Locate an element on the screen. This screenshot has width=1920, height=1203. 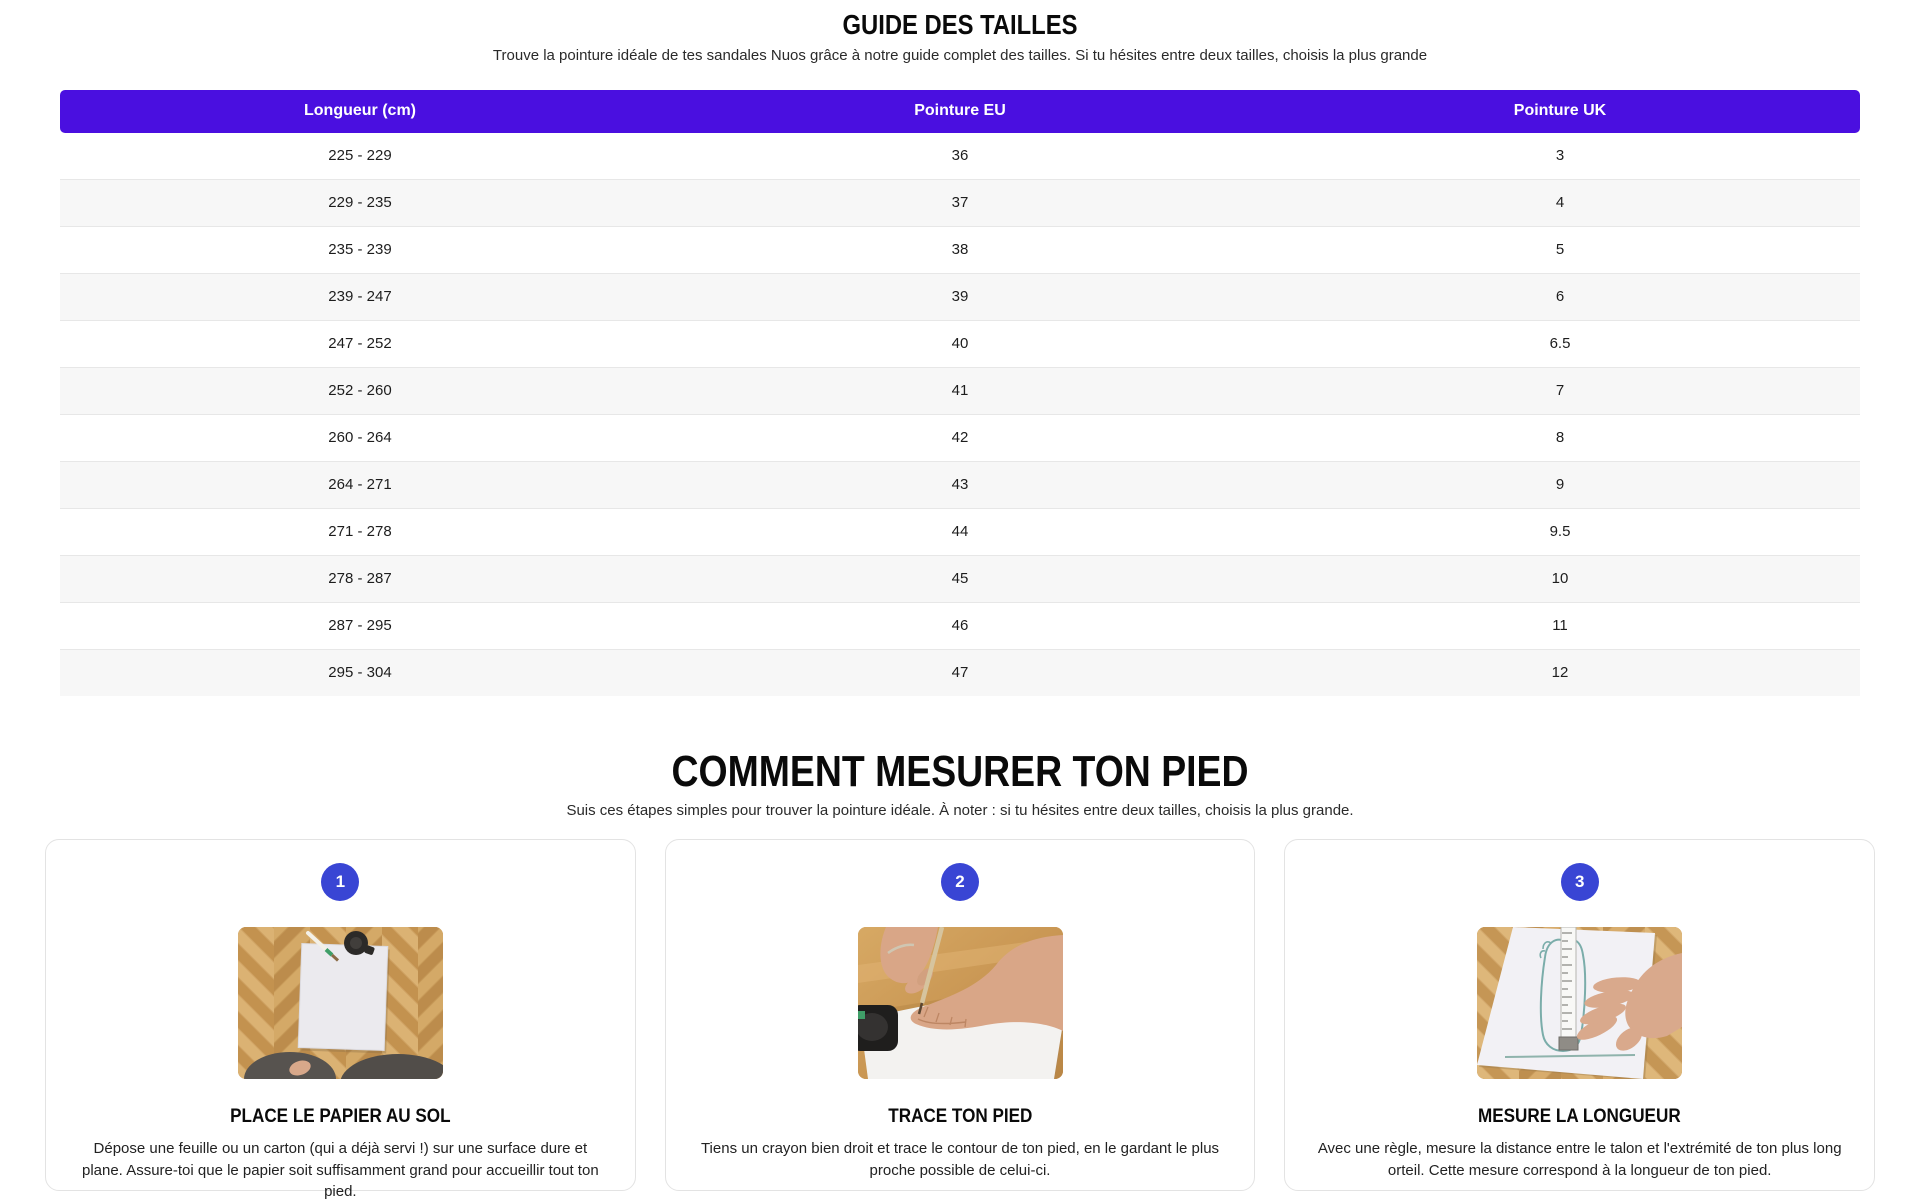
size-table-header-row: Longueur (cm) Pointure EU Pointure UK is located at coordinates (960, 111).